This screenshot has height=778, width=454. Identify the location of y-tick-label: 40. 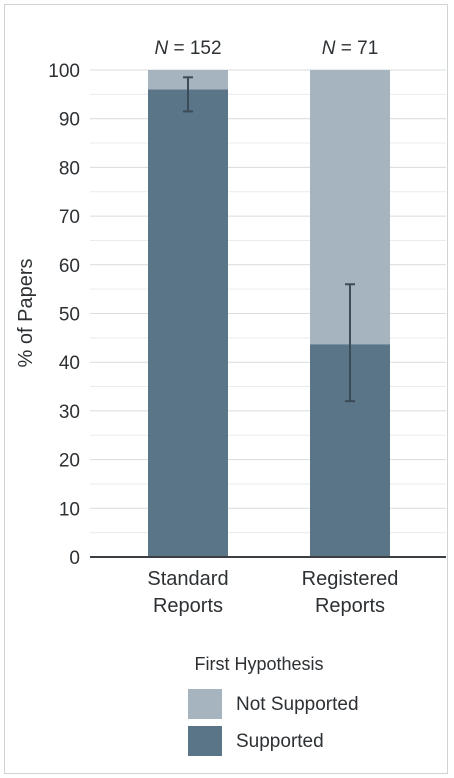
(69, 363).